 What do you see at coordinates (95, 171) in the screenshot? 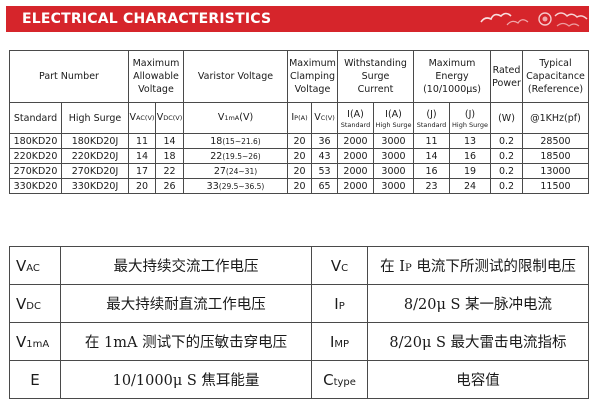
I see `cell-high-surge: 270KD20J` at bounding box center [95, 171].